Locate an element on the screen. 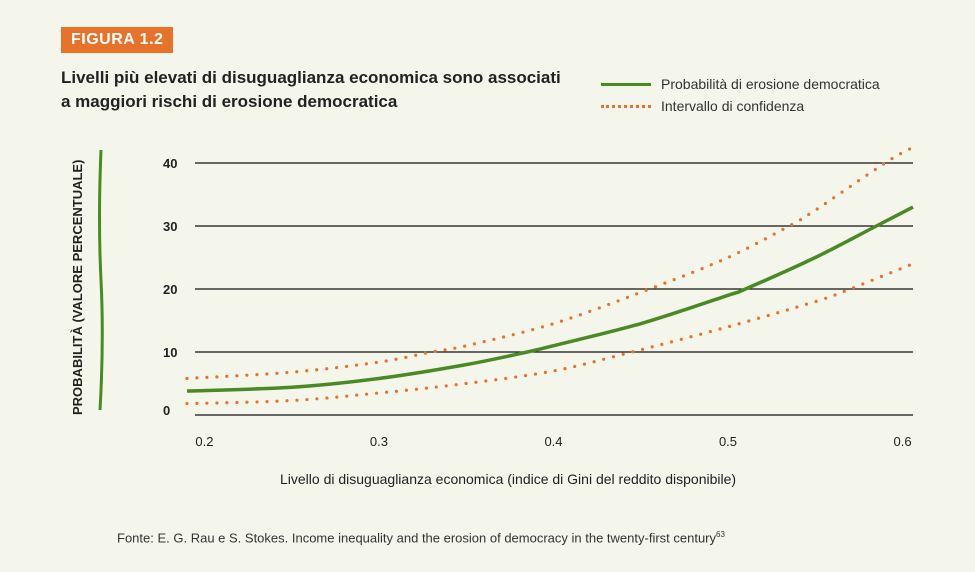  legend-swatch-solid is located at coordinates (626, 84).